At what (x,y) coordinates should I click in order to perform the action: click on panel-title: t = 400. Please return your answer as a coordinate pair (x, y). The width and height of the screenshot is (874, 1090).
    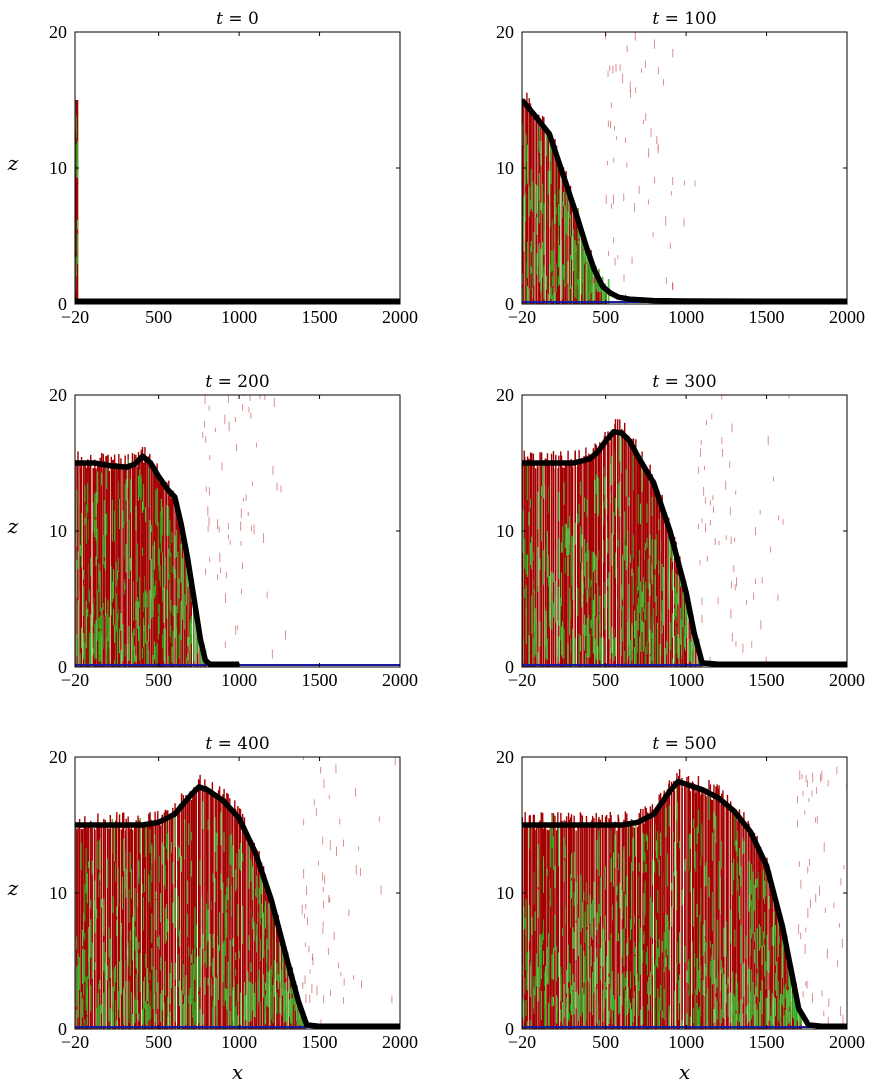
    Looking at the image, I should click on (237, 744).